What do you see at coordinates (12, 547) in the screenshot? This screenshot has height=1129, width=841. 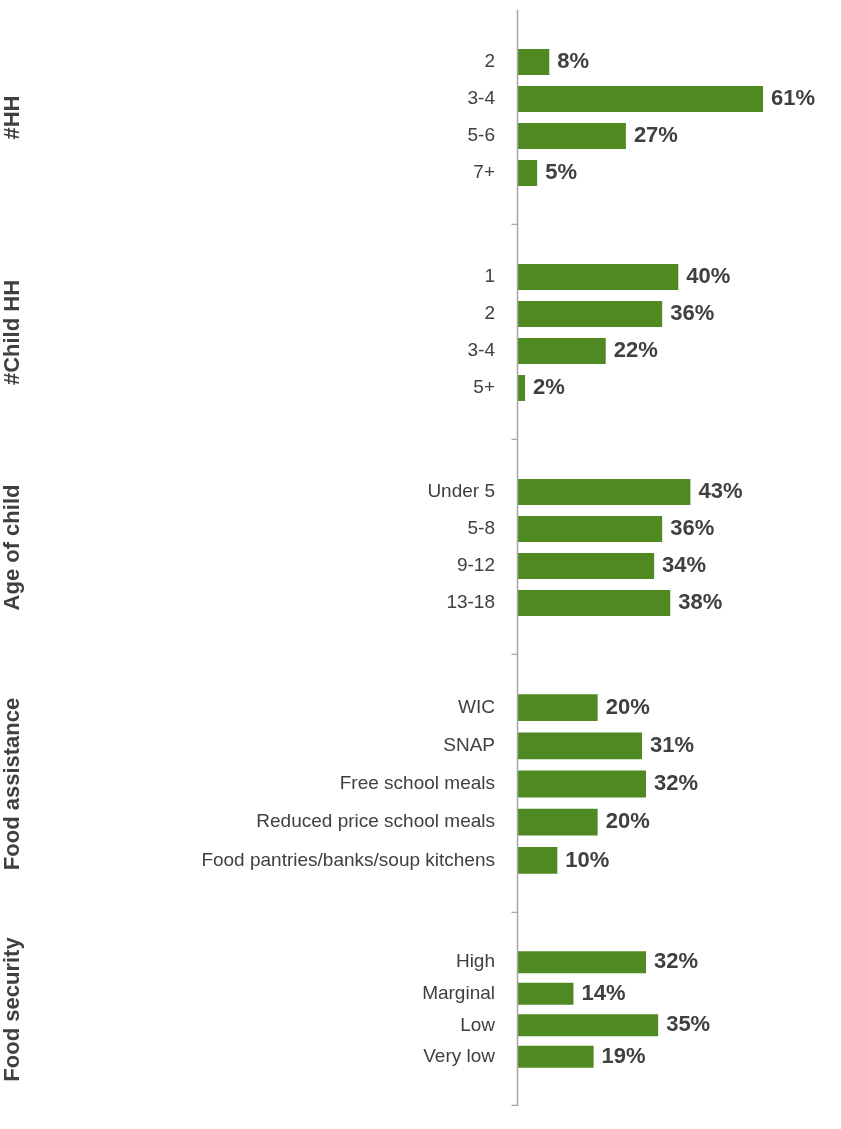 I see `y-axis-title: Age of child` at bounding box center [12, 547].